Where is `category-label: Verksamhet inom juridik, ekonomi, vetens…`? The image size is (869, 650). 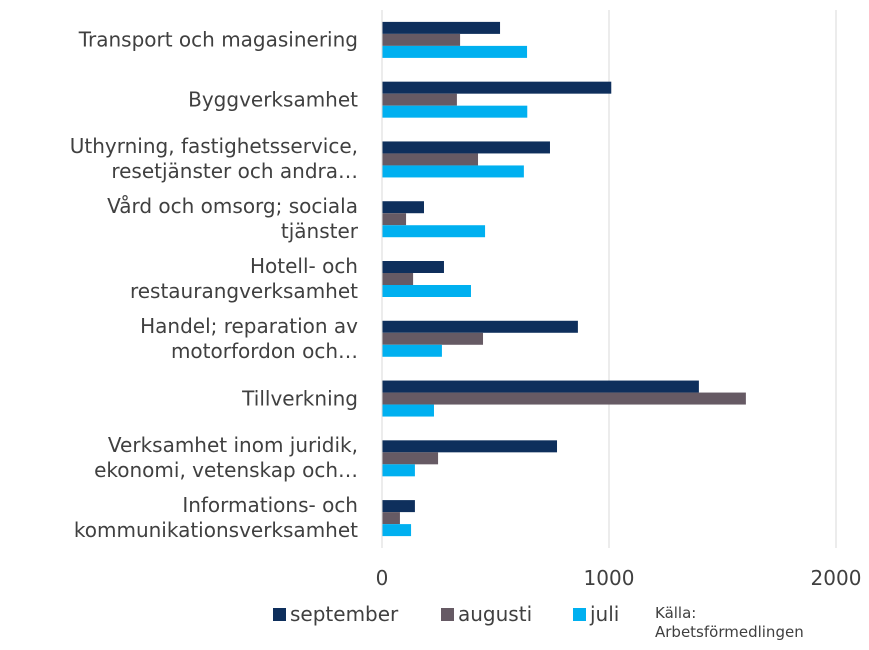 category-label: Verksamhet inom juridik, ekonomi, vetens… is located at coordinates (226, 458).